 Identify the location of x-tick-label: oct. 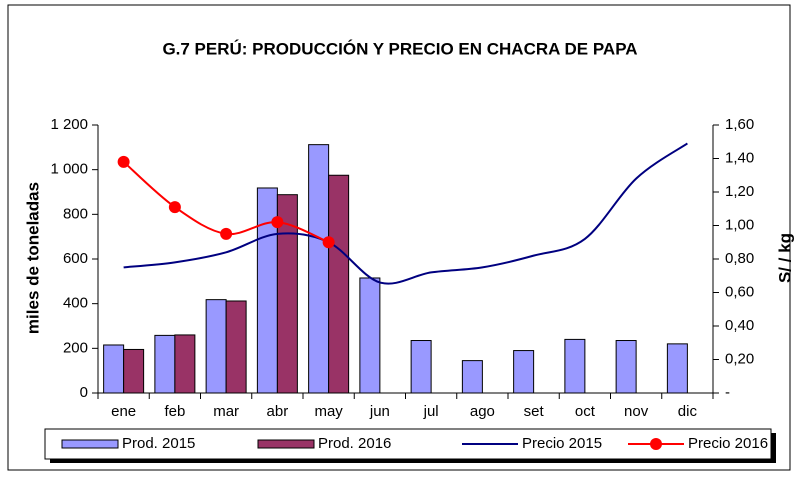
(585, 411).